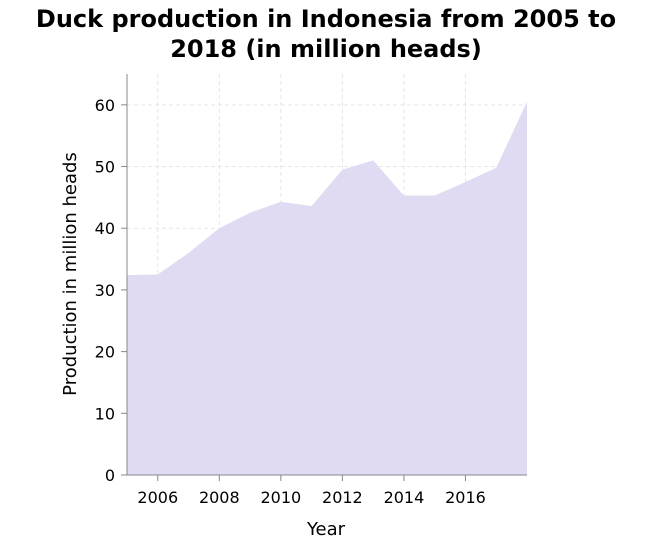  I want to click on y-axis-ticks: 0 10 20 30 40 50 60, so click(111, 290).